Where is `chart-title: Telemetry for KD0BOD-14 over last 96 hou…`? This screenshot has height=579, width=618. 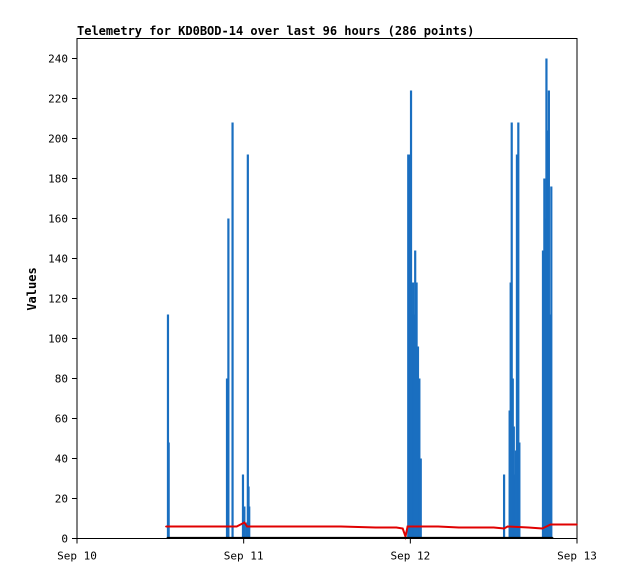
chart-title: Telemetry for KD0BOD-14 over last 96 hou… is located at coordinates (275, 31).